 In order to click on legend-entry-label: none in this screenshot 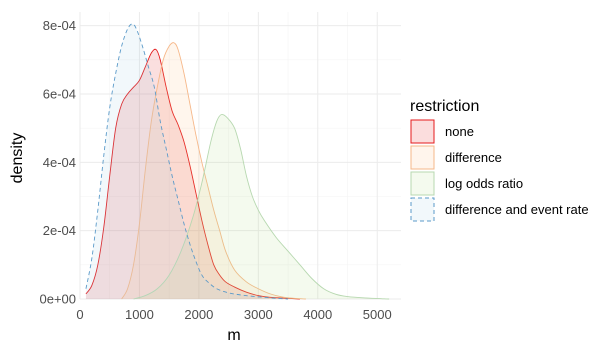, I will do `click(459, 131)`.